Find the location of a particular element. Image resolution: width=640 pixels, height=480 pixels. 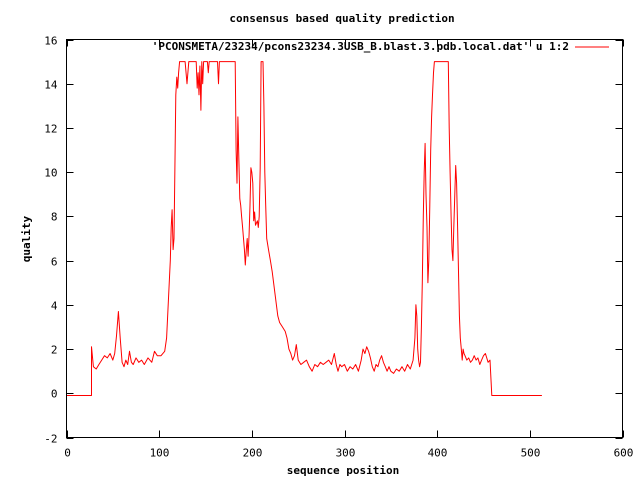

chart-title: consensus based quality prediction is located at coordinates (341, 18).